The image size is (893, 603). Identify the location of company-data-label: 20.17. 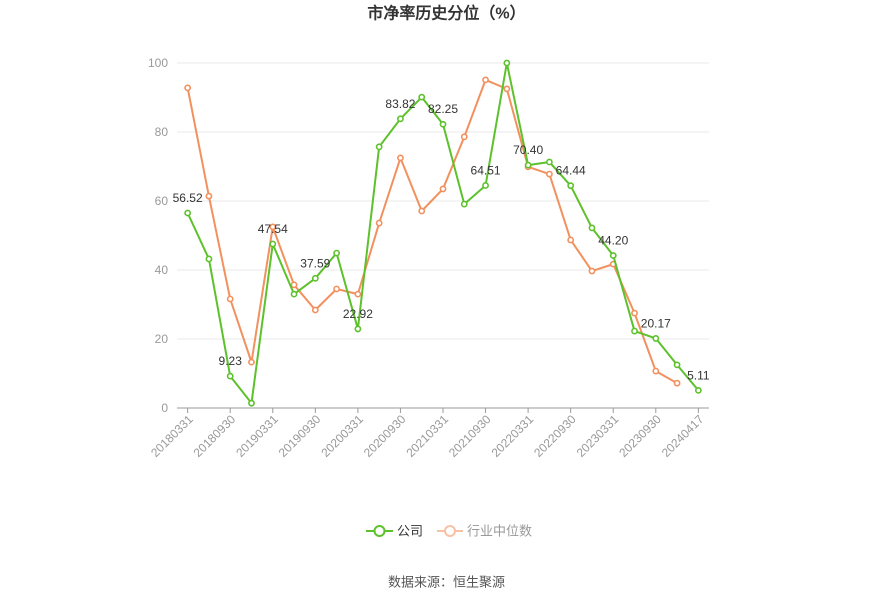
(656, 323).